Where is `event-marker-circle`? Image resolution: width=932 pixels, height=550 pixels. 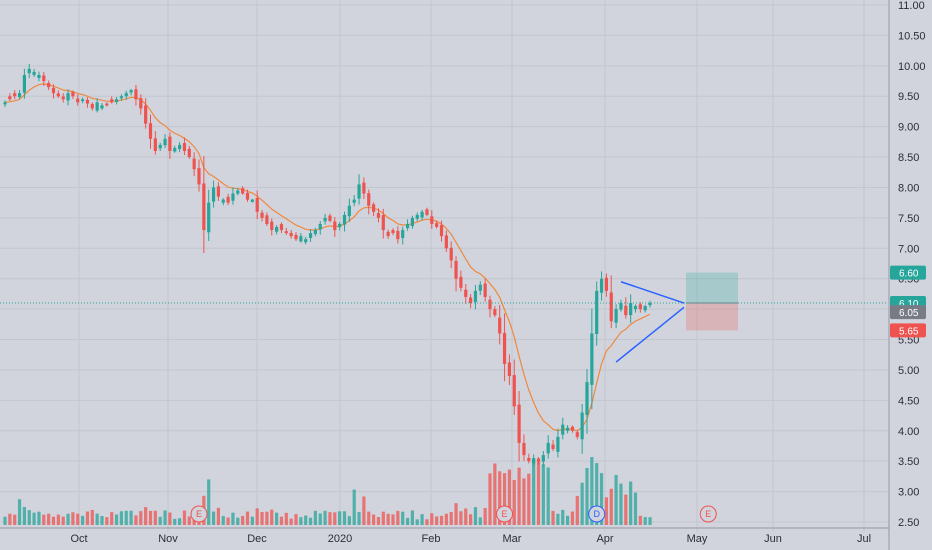
event-marker-circle is located at coordinates (708, 514).